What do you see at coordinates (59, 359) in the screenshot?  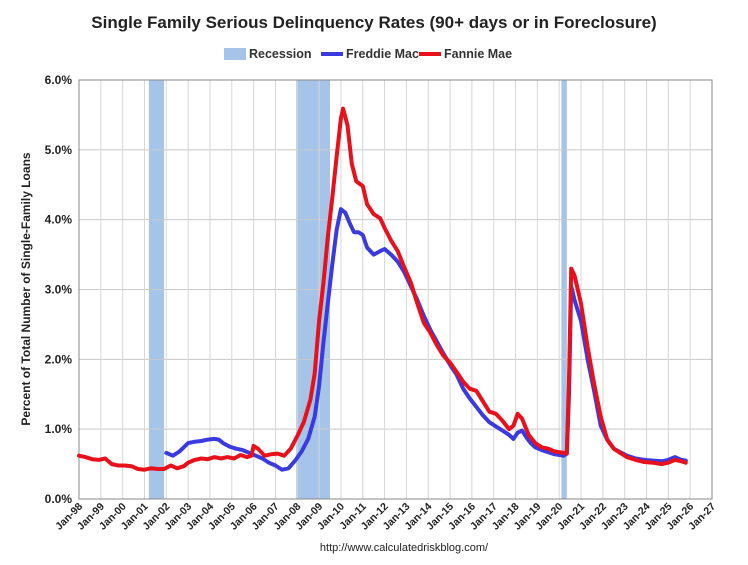 I see `y-tick-label: 2.0%` at bounding box center [59, 359].